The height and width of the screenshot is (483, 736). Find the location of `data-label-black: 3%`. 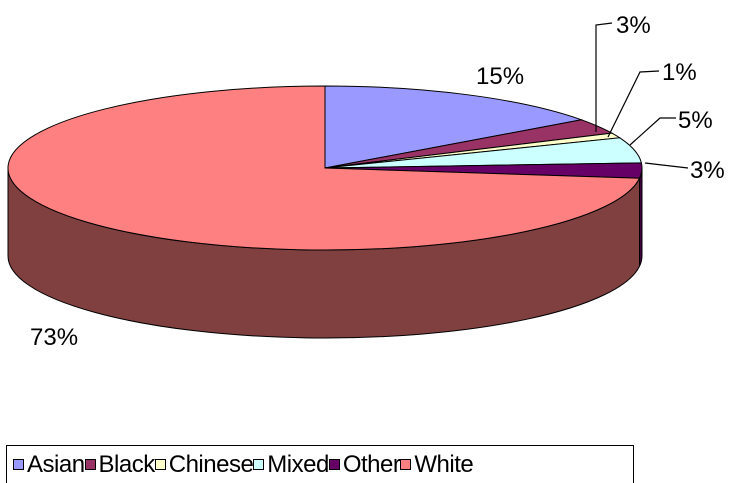

data-label-black: 3% is located at coordinates (633, 25).